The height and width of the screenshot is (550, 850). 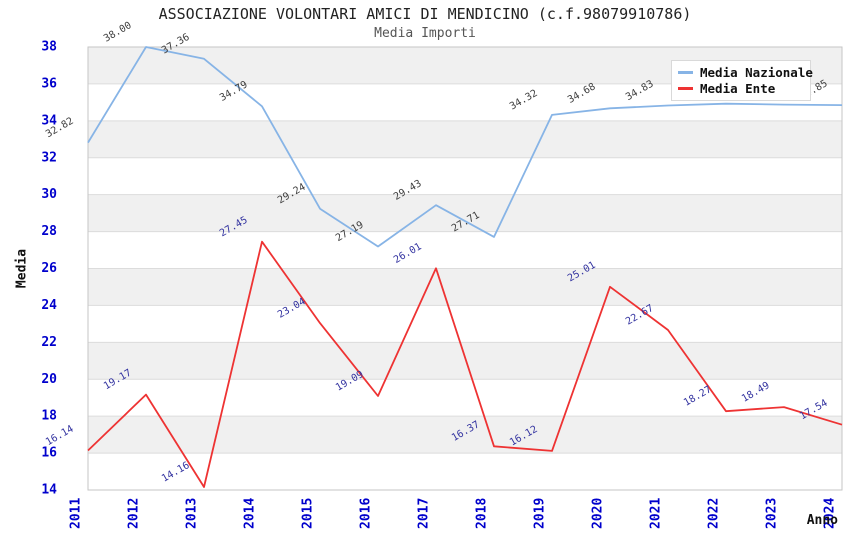 What do you see at coordinates (49, 157) in the screenshot?
I see `y-tick-label: 32` at bounding box center [49, 157].